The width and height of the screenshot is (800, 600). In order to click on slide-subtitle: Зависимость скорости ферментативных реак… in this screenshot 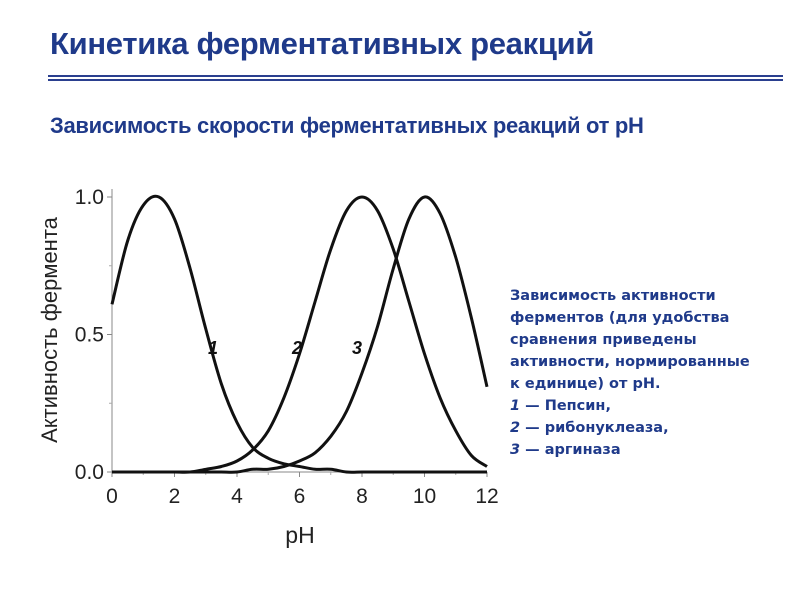, I will do `click(347, 125)`.